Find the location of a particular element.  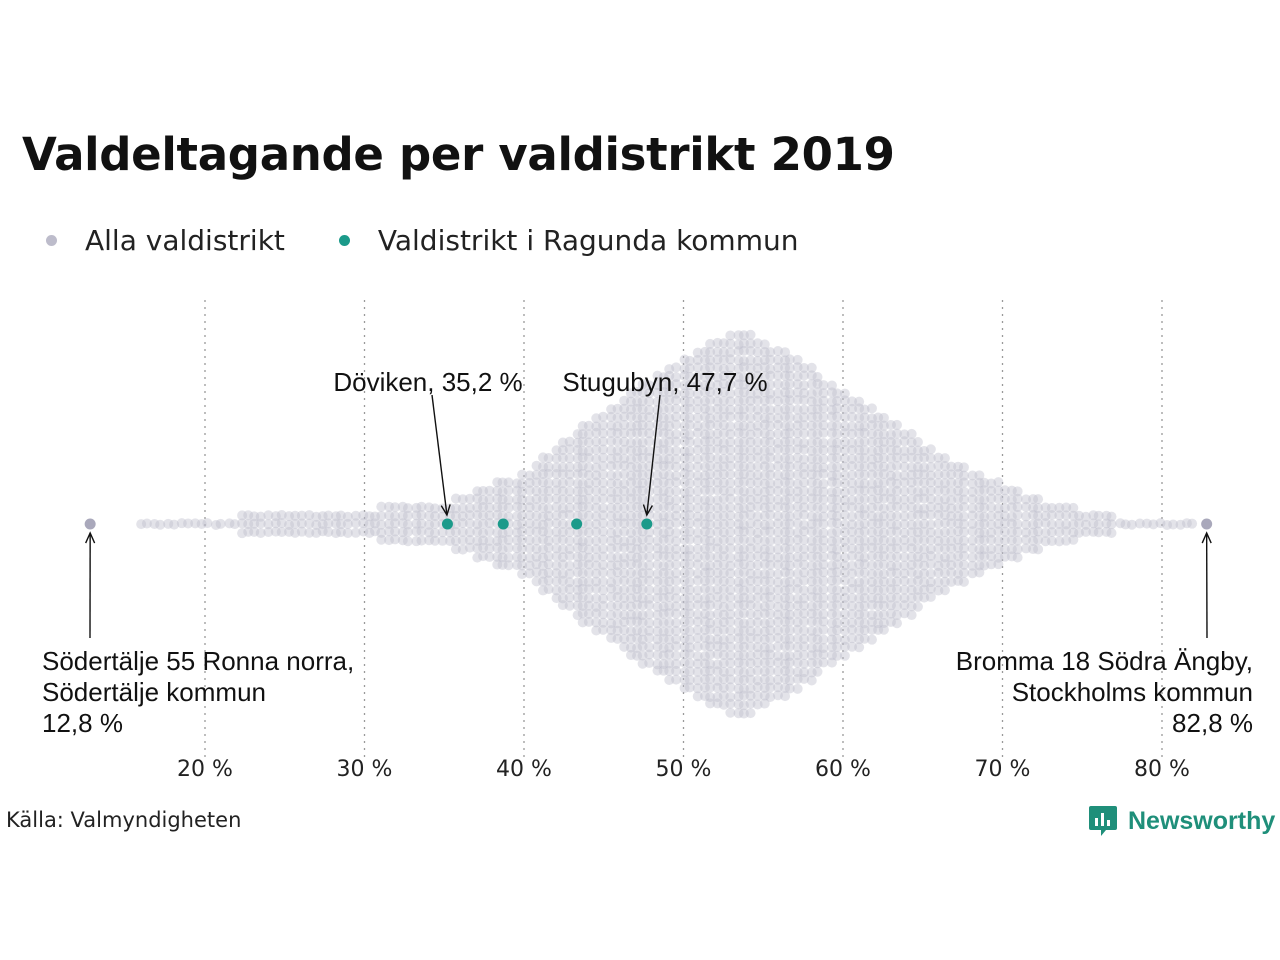

legend-marker-ragunda is located at coordinates (344, 240).